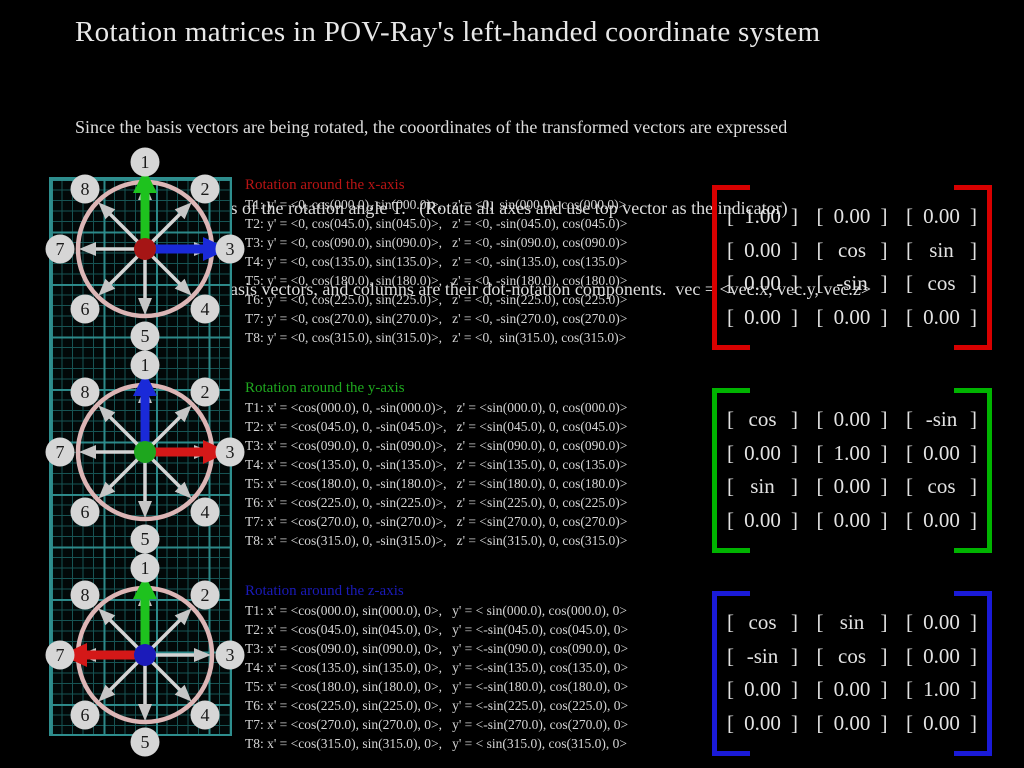  I want to click on matrix-value: 1.00, so click(762, 216).